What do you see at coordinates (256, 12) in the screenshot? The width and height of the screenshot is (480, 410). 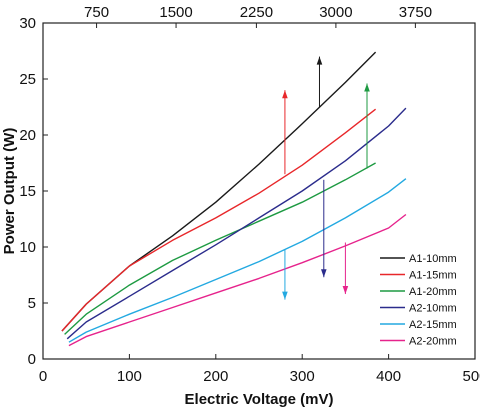 I see `top-tick-label: 2250` at bounding box center [256, 12].